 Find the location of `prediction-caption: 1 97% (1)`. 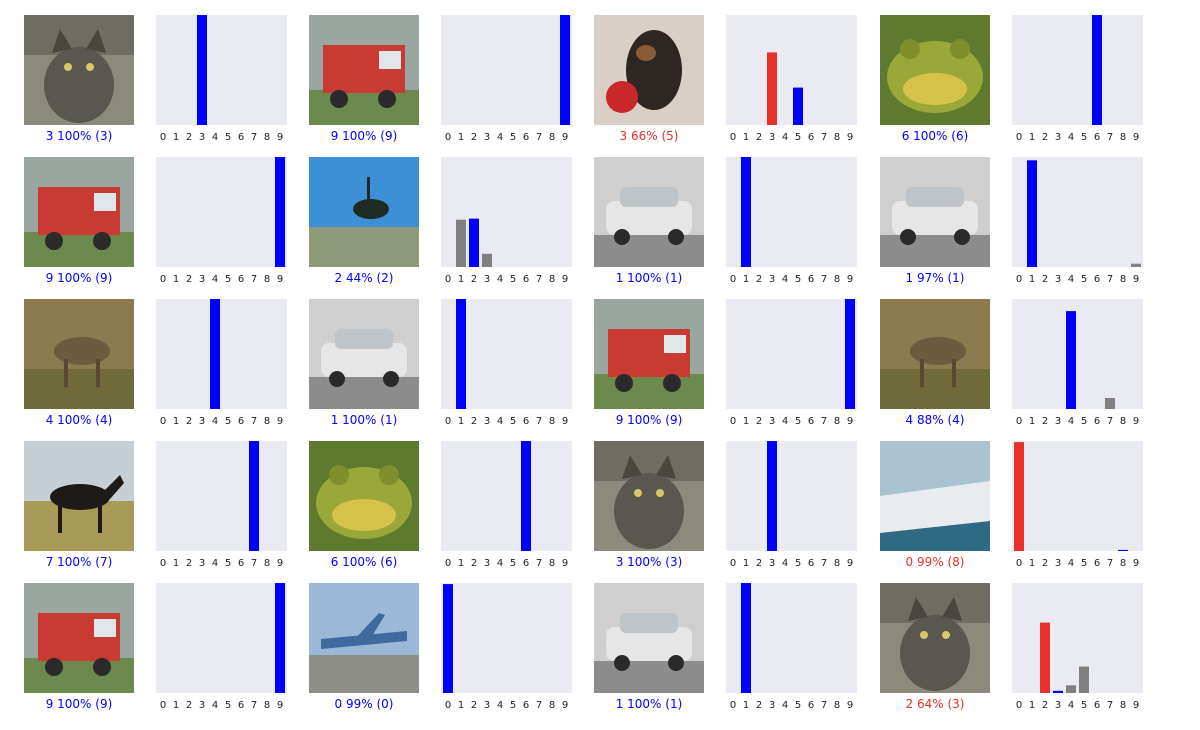

prediction-caption: 1 97% (1) is located at coordinates (935, 278).